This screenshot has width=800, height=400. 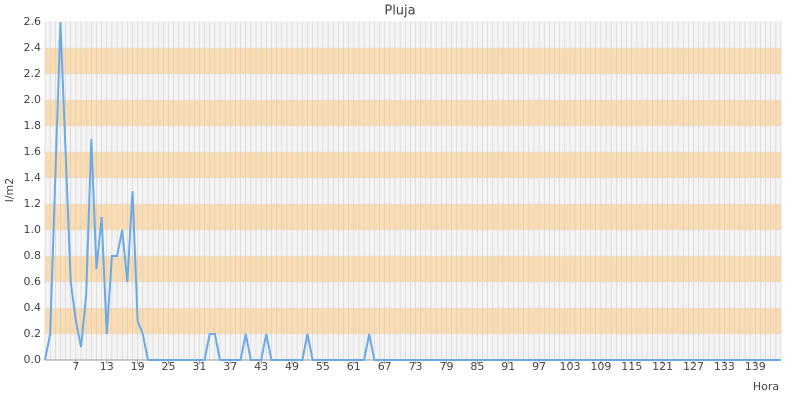 I want to click on x-tick-label: 19, so click(x=138, y=366).